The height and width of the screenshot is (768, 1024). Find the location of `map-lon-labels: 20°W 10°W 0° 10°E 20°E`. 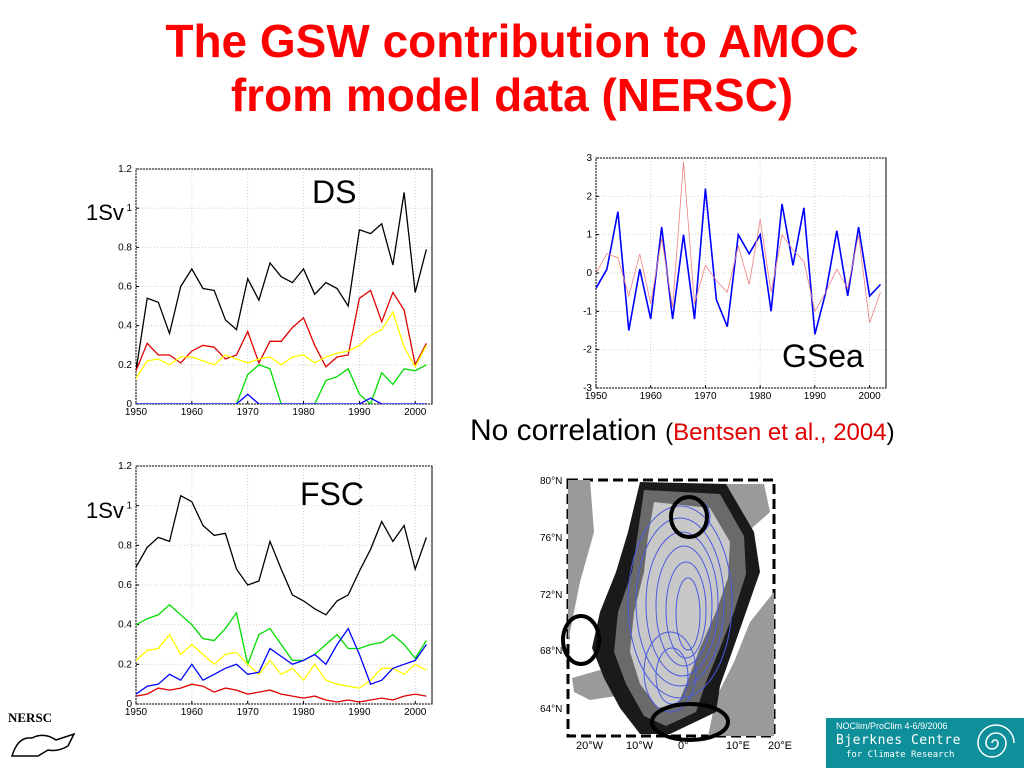

map-lon-labels: 20°W 10°W 0° 10°E 20°E is located at coordinates (684, 746).